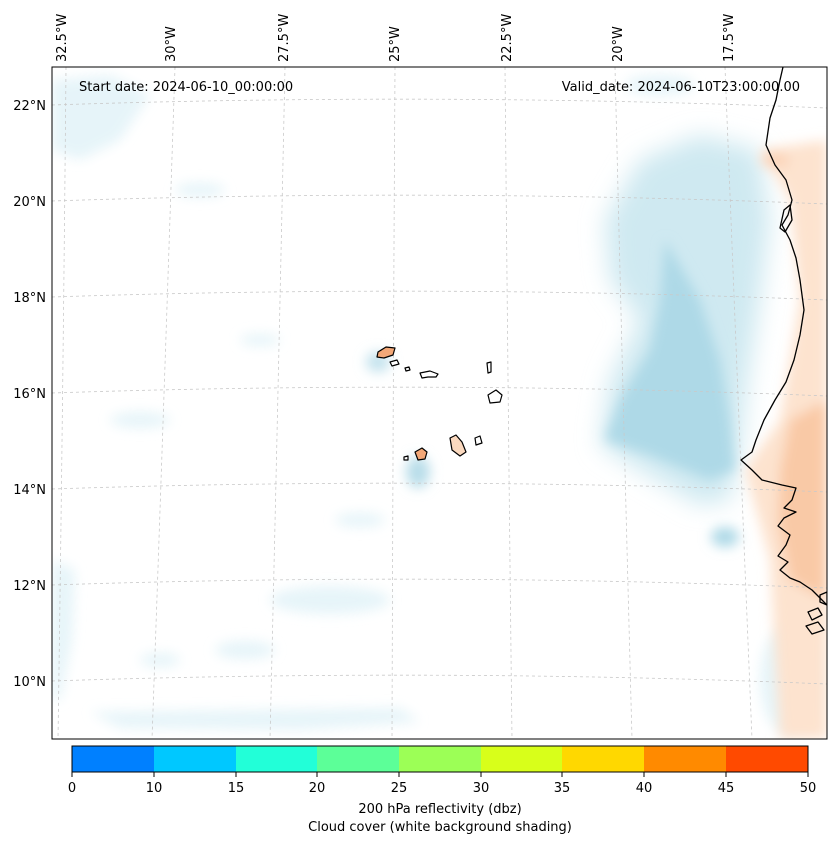 Image resolution: width=837 pixels, height=843 pixels. I want to click on lon-label: 17.5°W, so click(729, 38).